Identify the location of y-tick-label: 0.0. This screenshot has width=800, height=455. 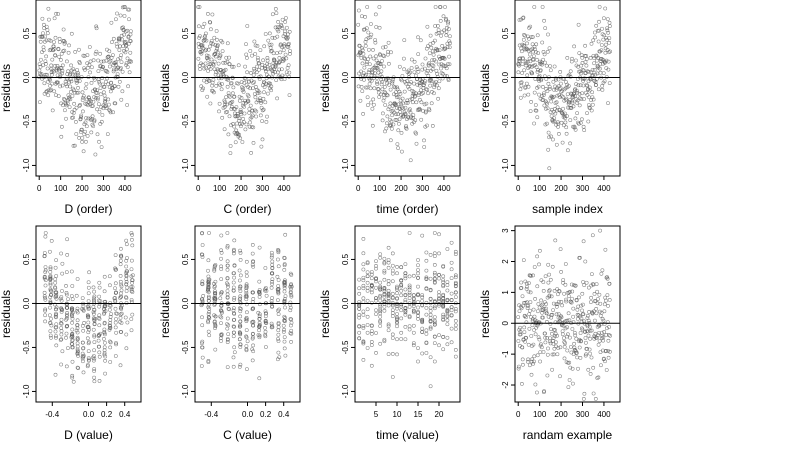
(345, 77).